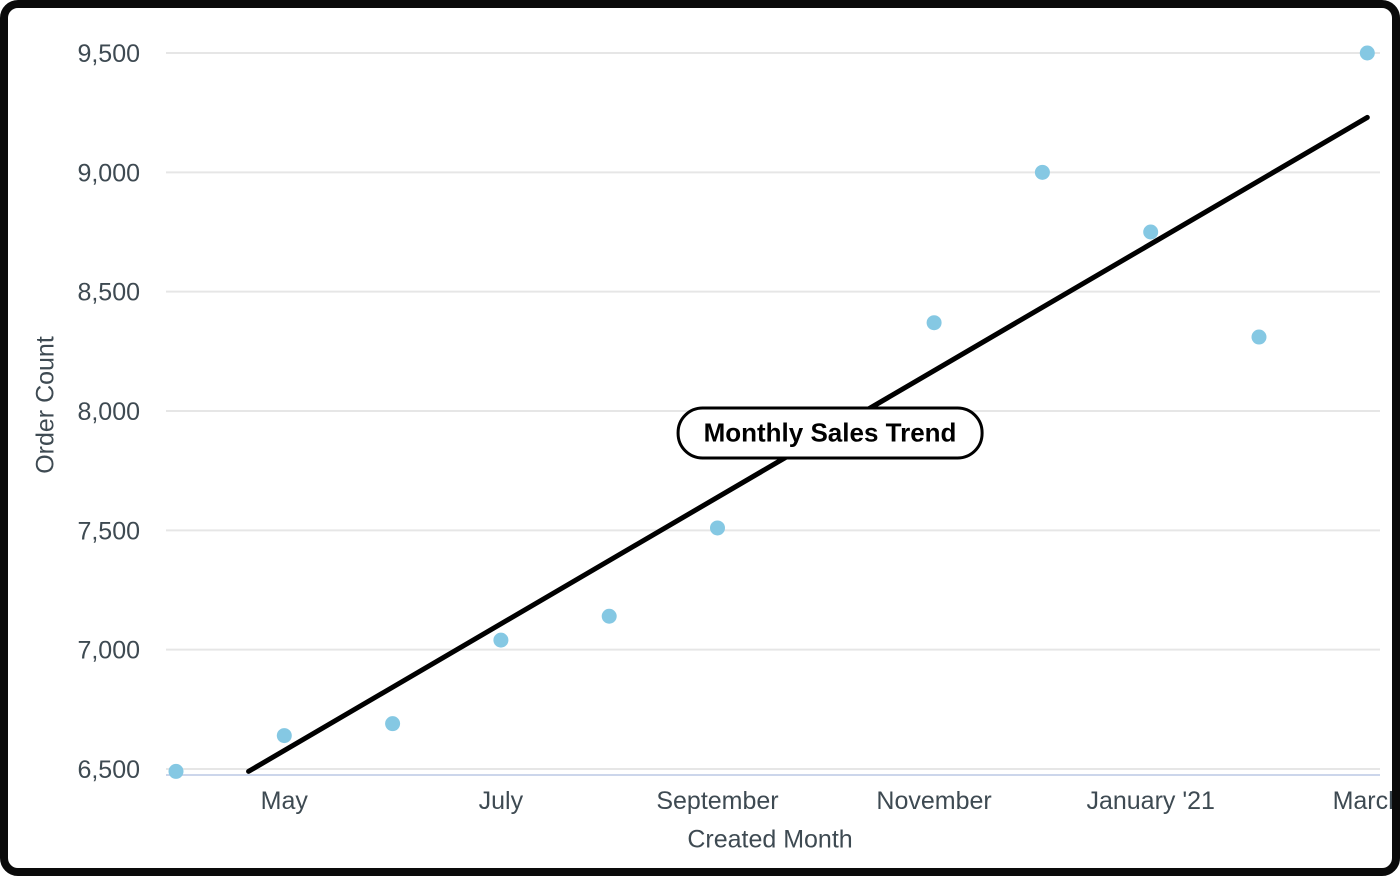  What do you see at coordinates (108, 770) in the screenshot?
I see `y-tick-label: 6,500` at bounding box center [108, 770].